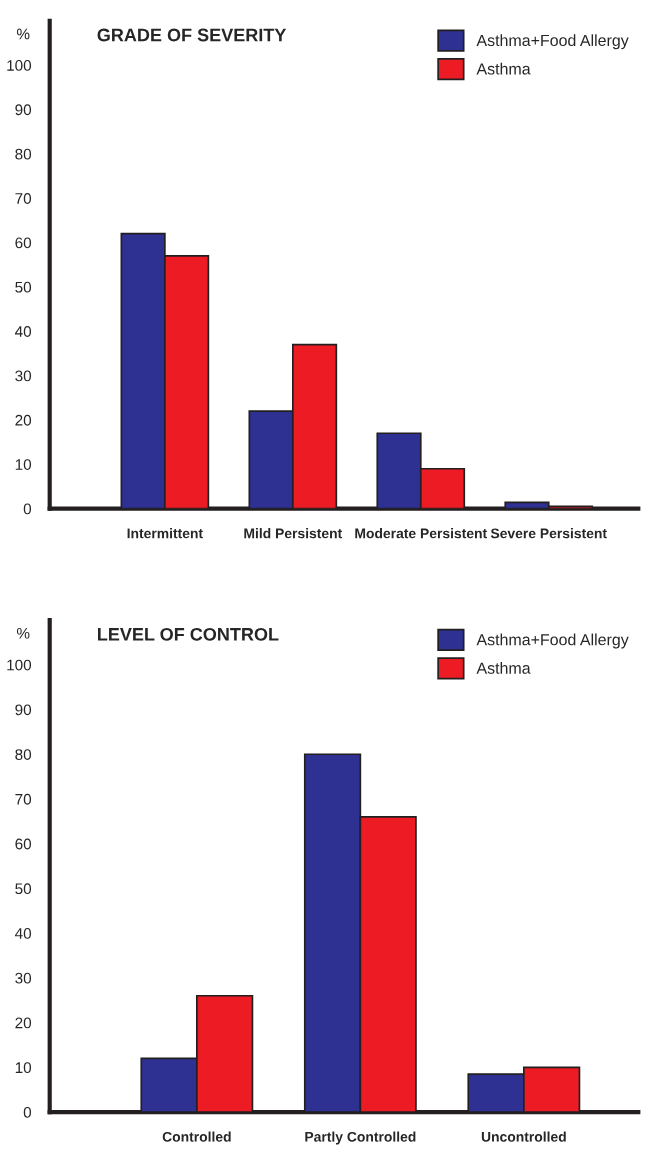  I want to click on x-tick-label: Severe Persistent, so click(548, 533).